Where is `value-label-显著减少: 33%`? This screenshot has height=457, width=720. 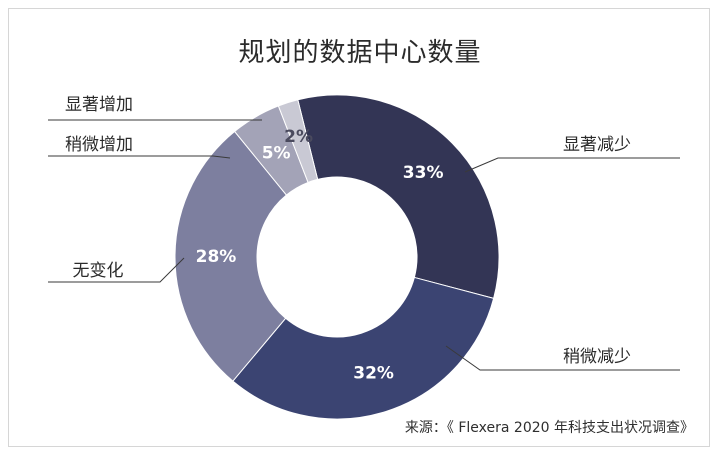 value-label-显著减少: 33% is located at coordinates (423, 173).